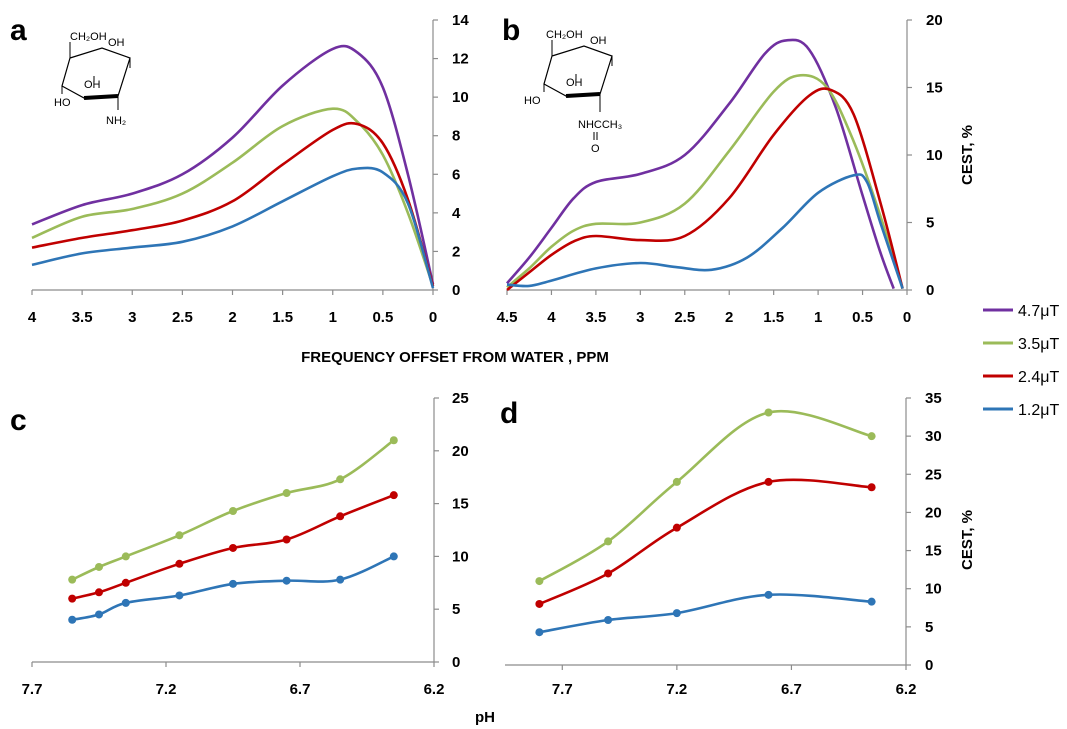 This screenshot has height=729, width=1067. Describe the element at coordinates (509, 413) in the screenshot. I see `panel-letter-d: d` at that location.